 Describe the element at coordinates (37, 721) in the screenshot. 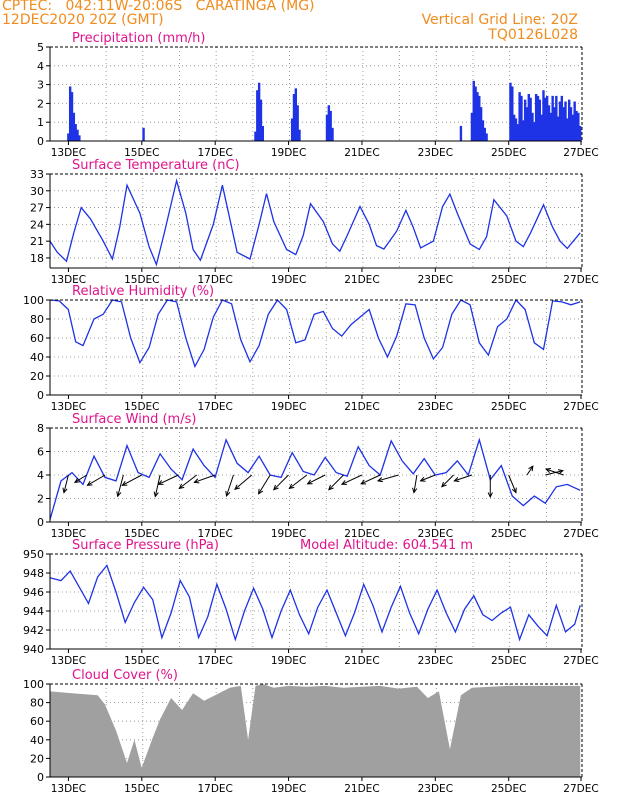

I see `y-tick-label: 60` at that location.